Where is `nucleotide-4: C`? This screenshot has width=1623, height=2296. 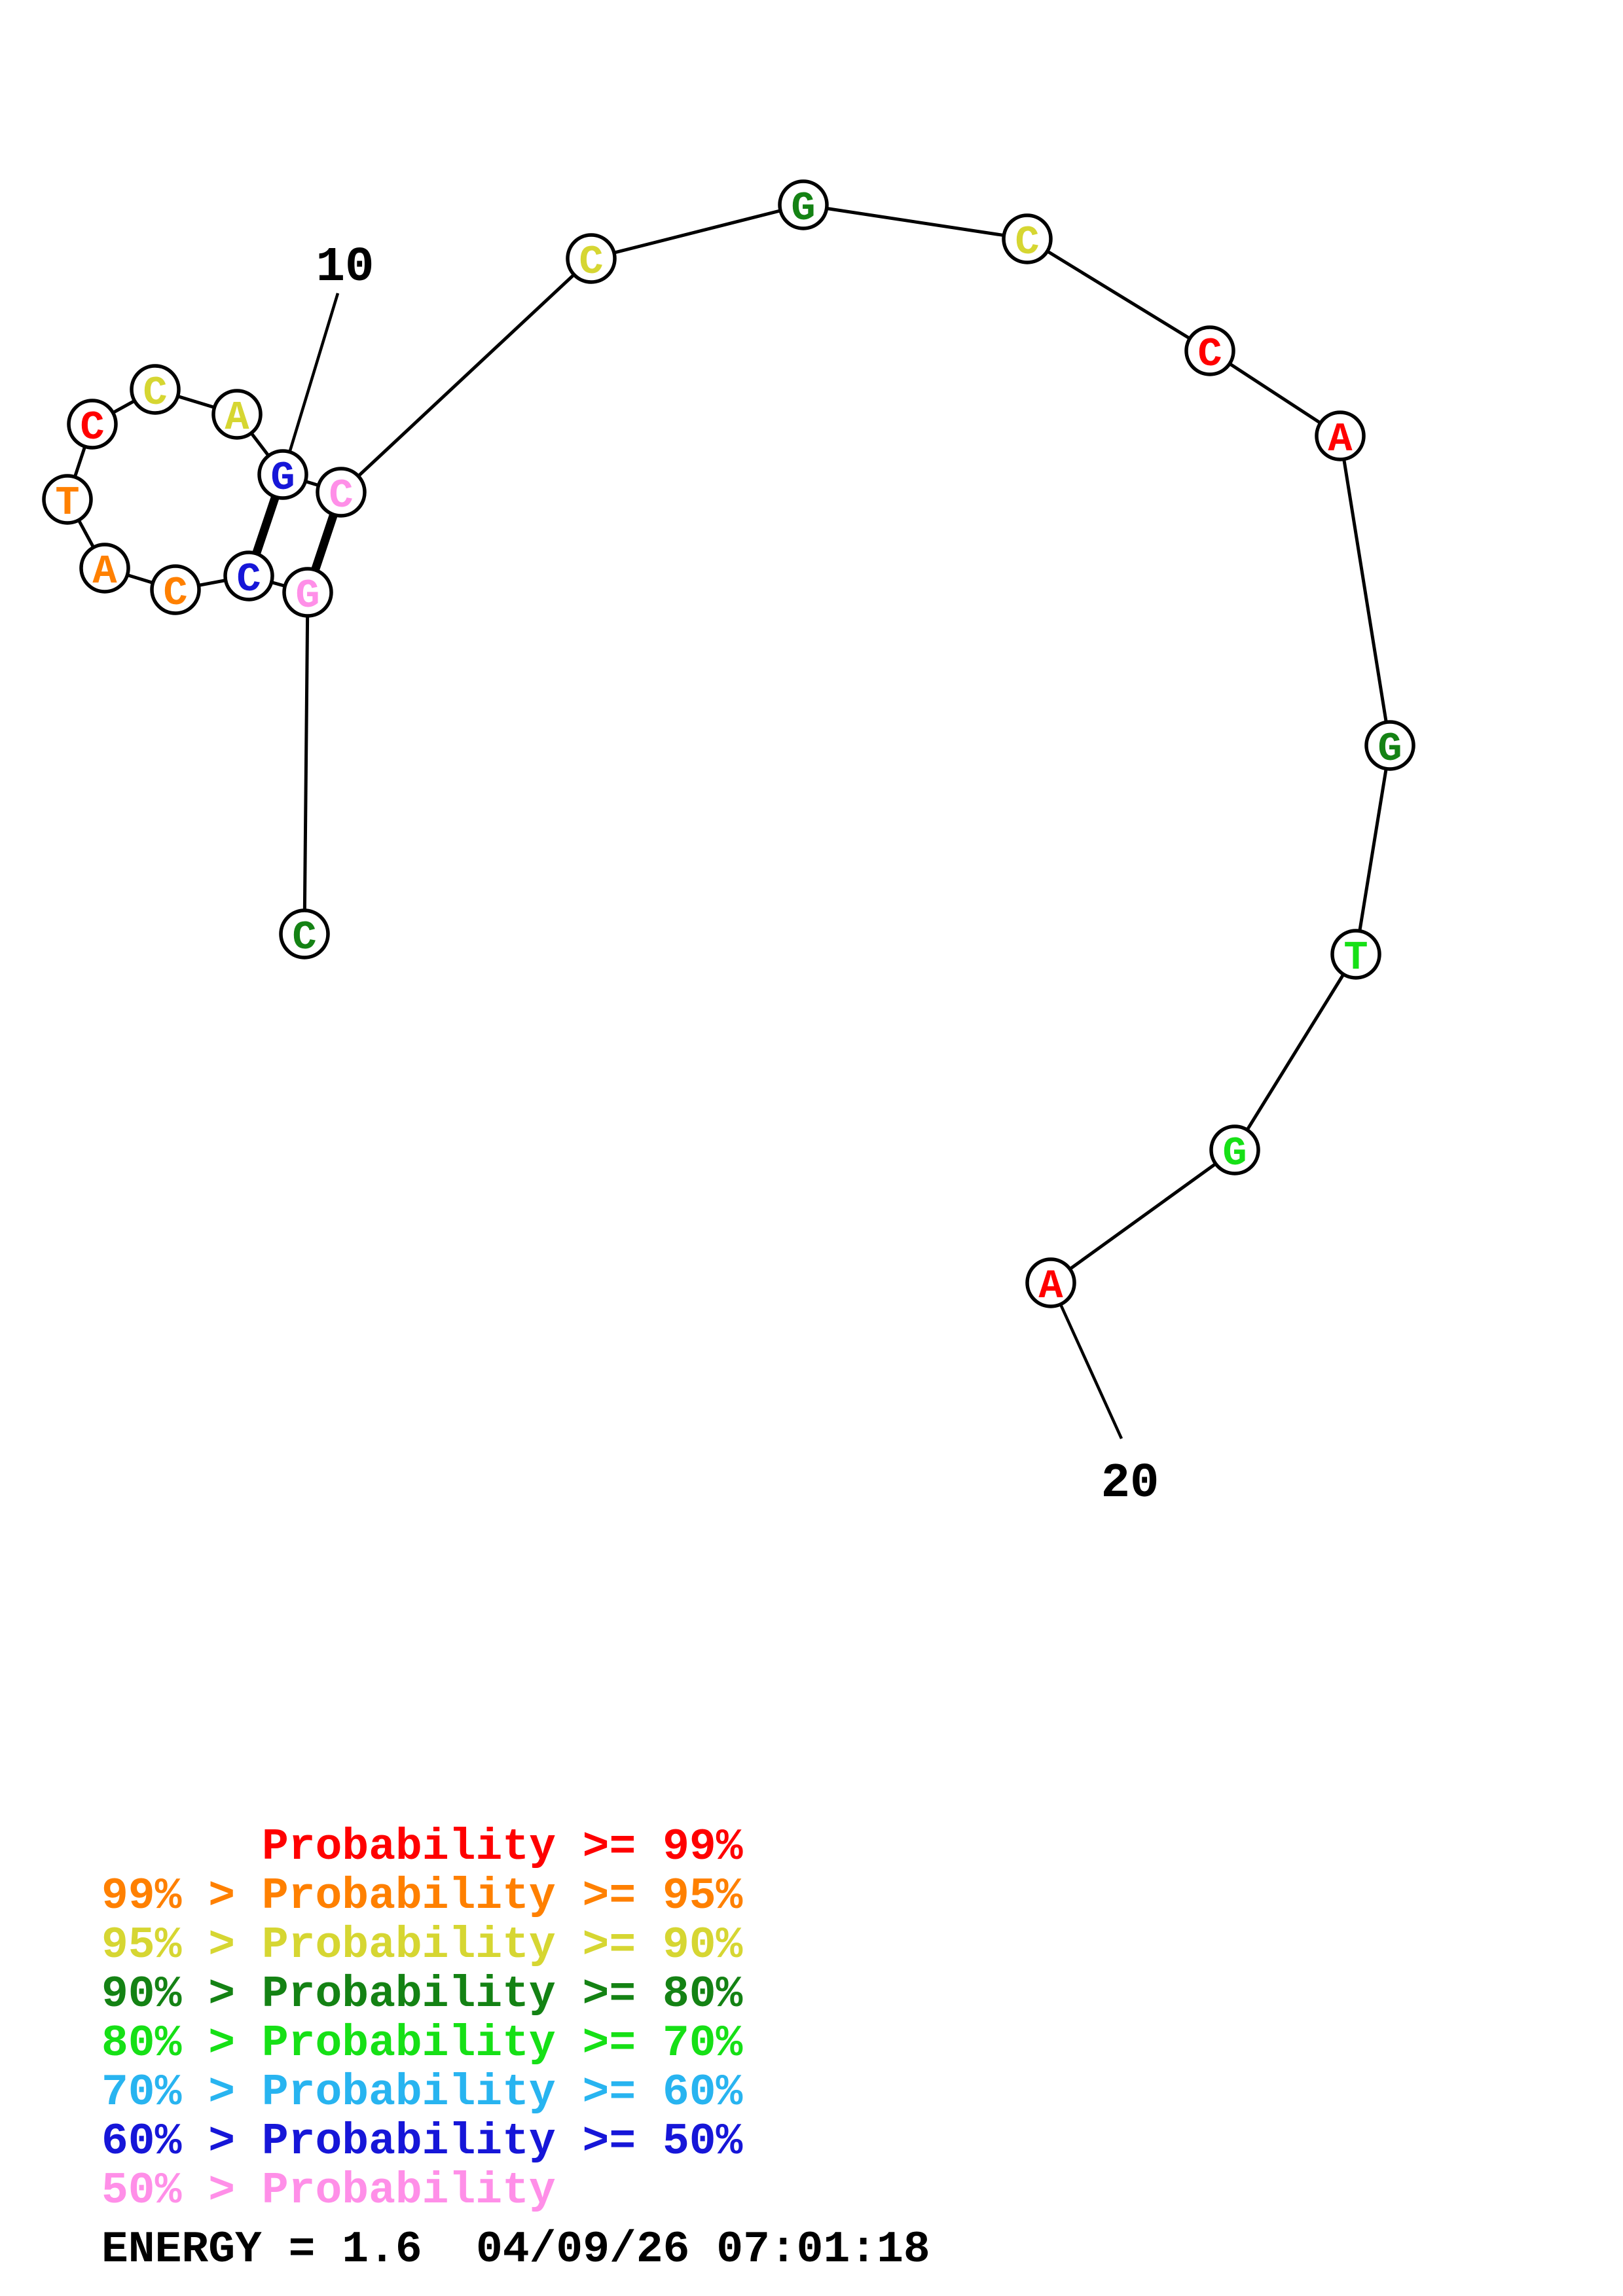 nucleotide-4: C is located at coordinates (175, 590).